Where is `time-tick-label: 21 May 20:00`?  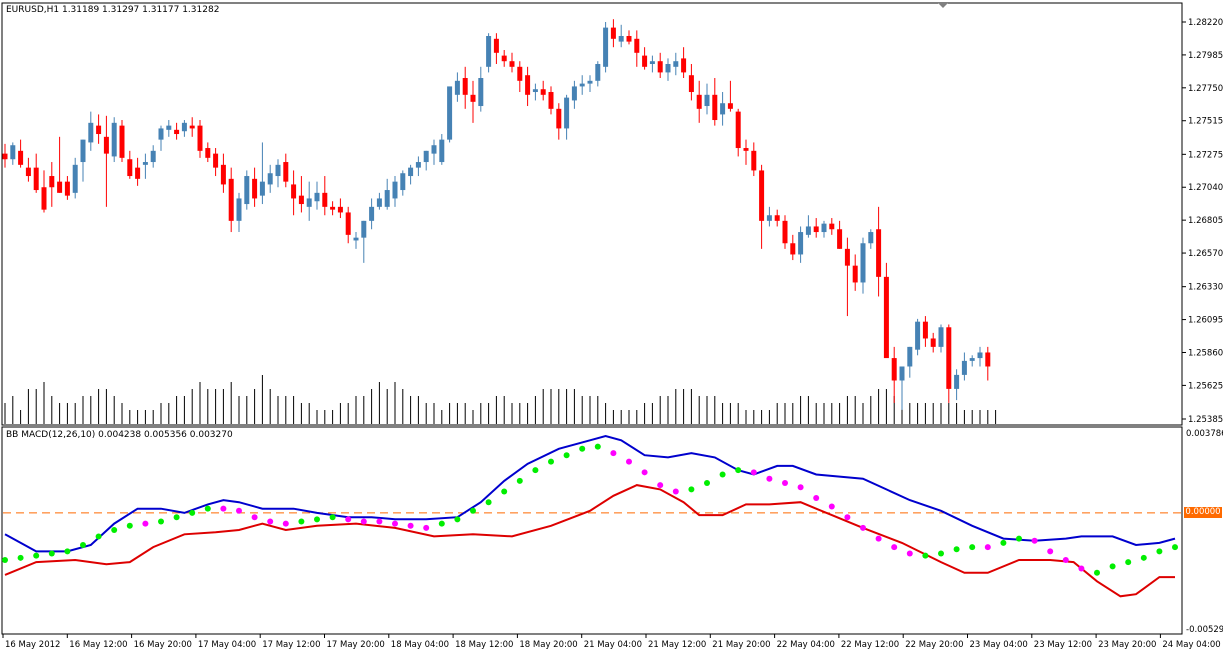 time-tick-label: 21 May 20:00 is located at coordinates (741, 645).